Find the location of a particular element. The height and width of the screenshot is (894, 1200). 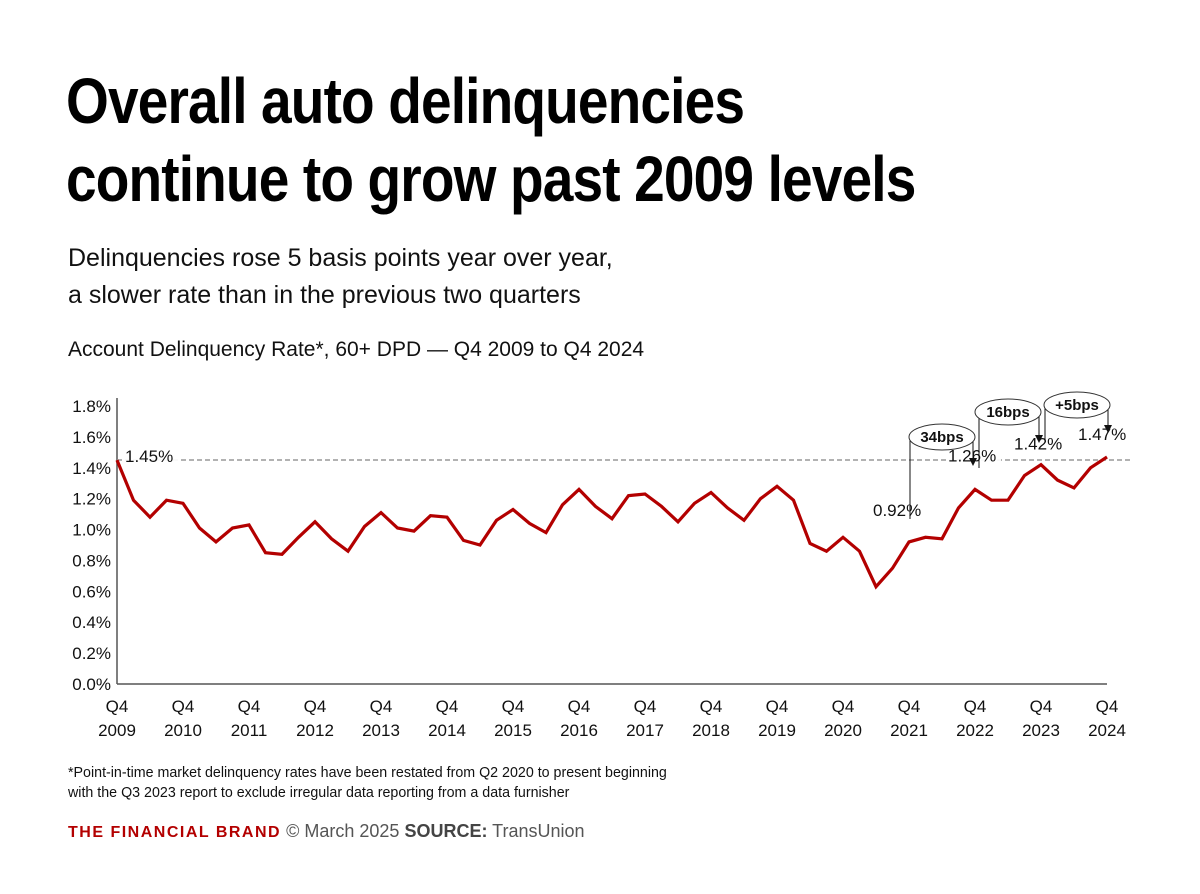

x-tick-year: 2014 is located at coordinates (447, 730).